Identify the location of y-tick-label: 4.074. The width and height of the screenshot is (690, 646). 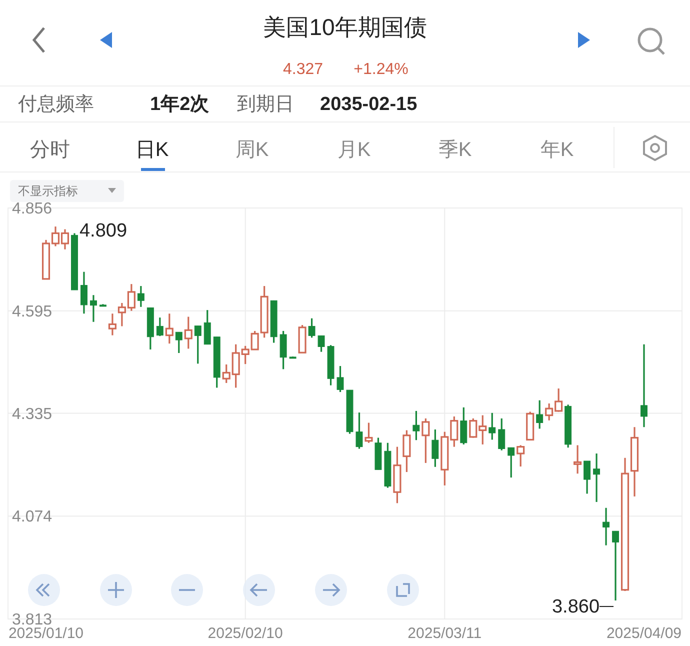
(32, 517).